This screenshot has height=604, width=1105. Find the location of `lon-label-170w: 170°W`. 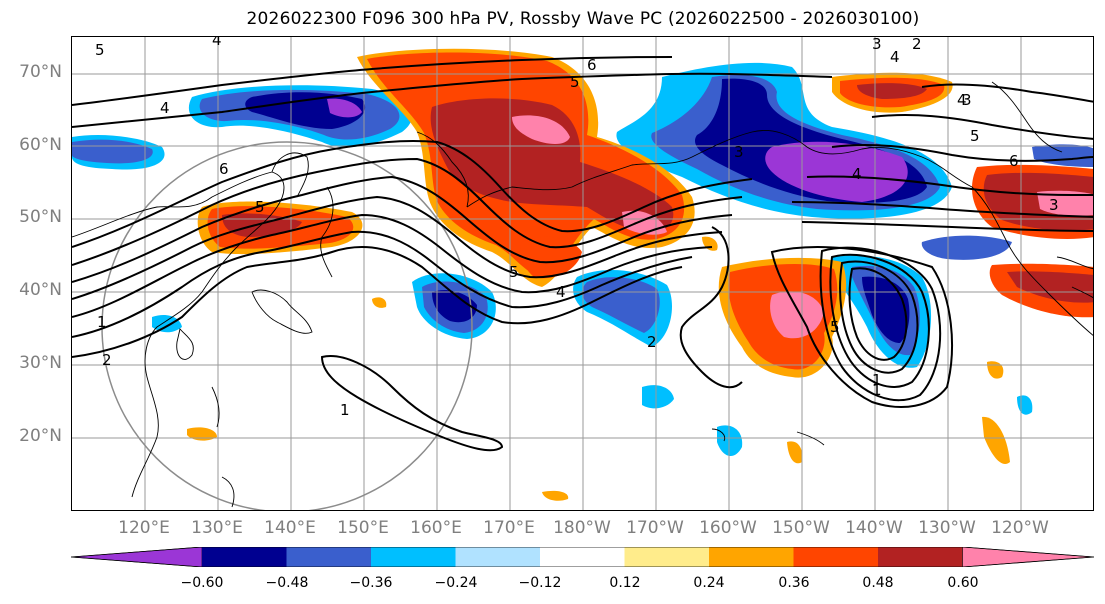

lon-label-170w: 170°W is located at coordinates (655, 528).